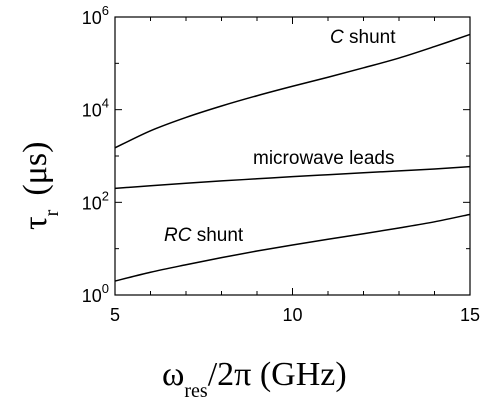 The height and width of the screenshot is (400, 484). What do you see at coordinates (173, 374) in the screenshot?
I see `x-axis-title-symbol: ω` at bounding box center [173, 374].